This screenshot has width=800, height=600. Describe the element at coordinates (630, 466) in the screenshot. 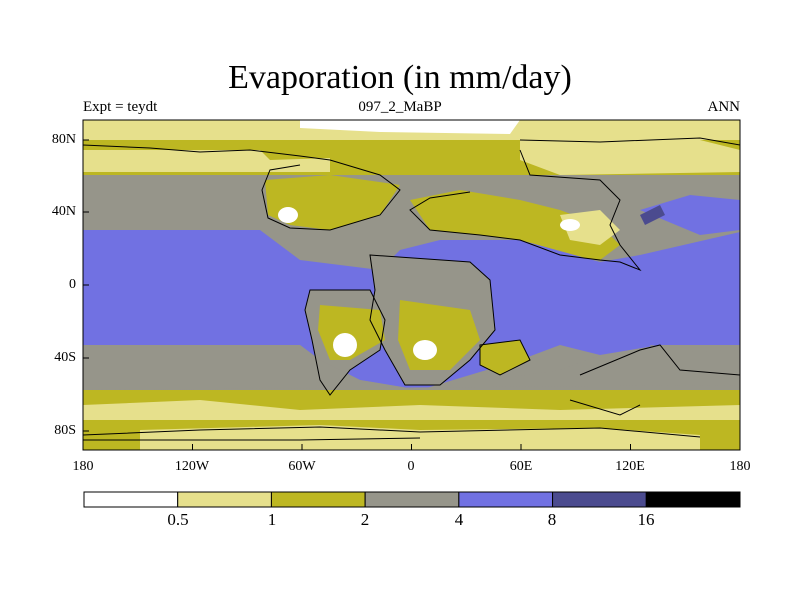

I see `lon-label-120e: 120E` at that location.